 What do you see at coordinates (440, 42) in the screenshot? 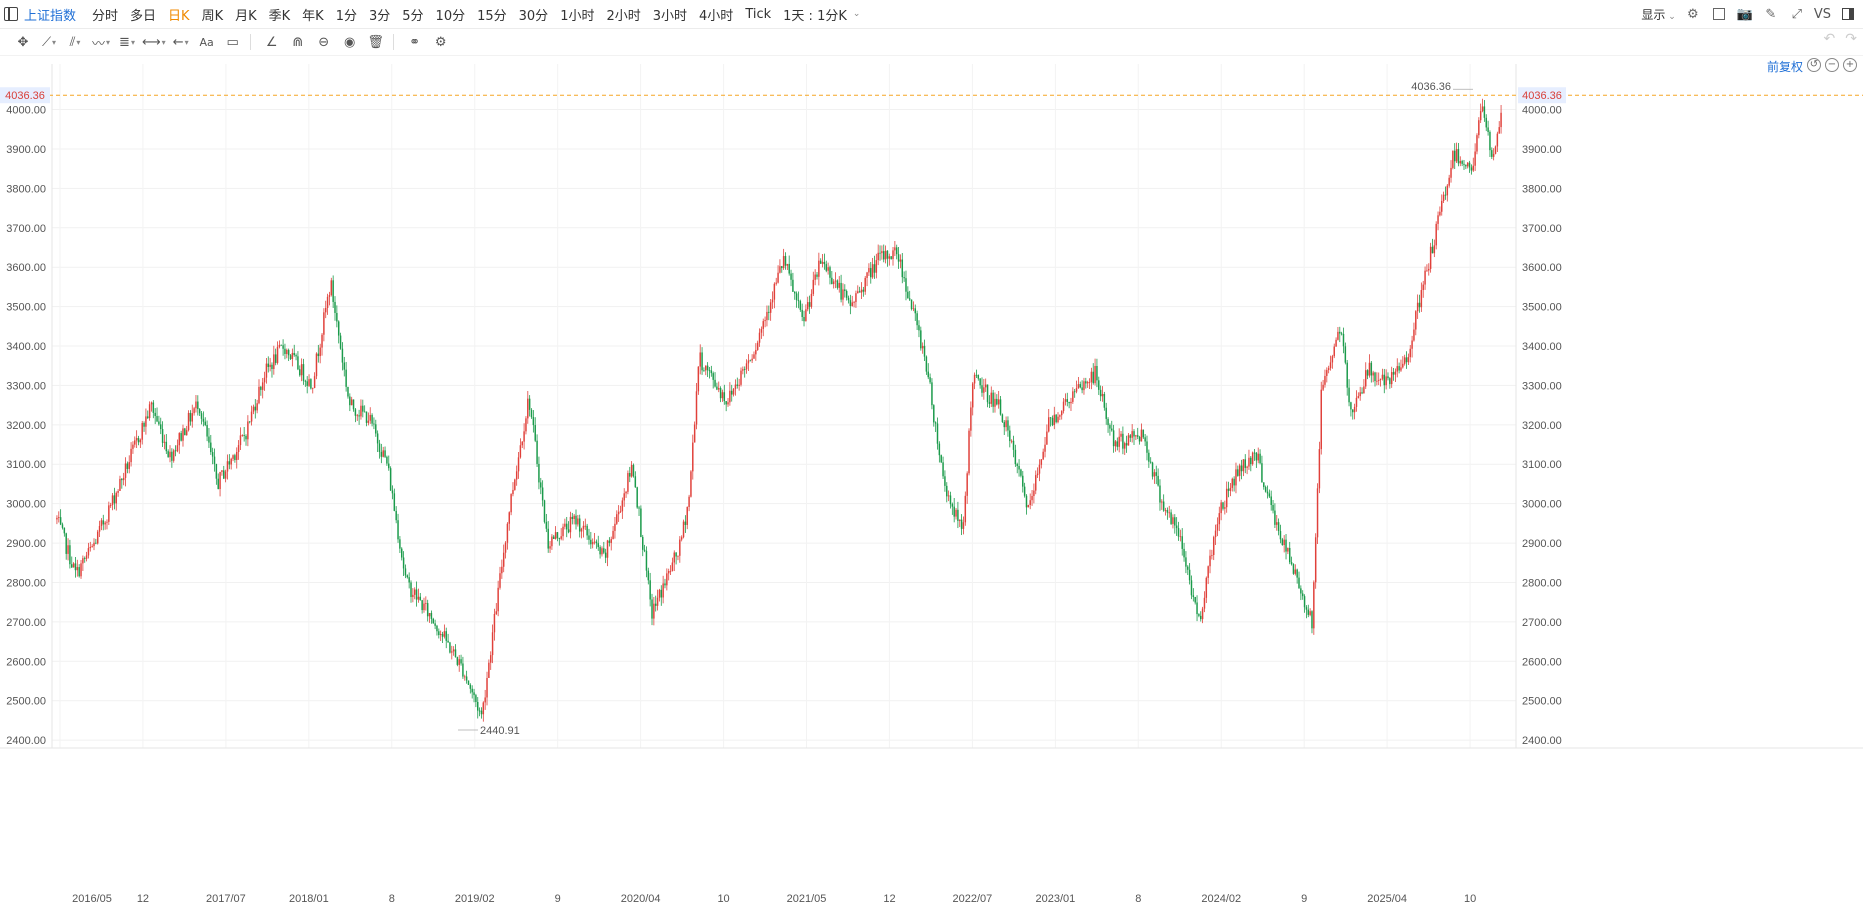
I see `gear-icon: ⚙` at bounding box center [440, 42].